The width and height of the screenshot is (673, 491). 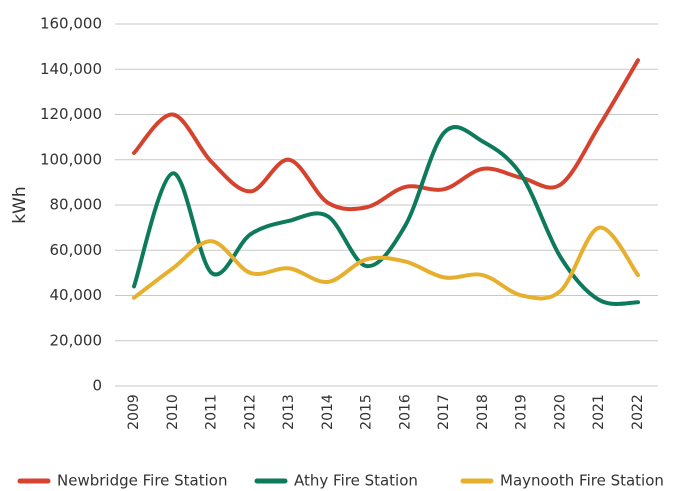 What do you see at coordinates (560, 412) in the screenshot?
I see `x-tick-label: 2020` at bounding box center [560, 412].